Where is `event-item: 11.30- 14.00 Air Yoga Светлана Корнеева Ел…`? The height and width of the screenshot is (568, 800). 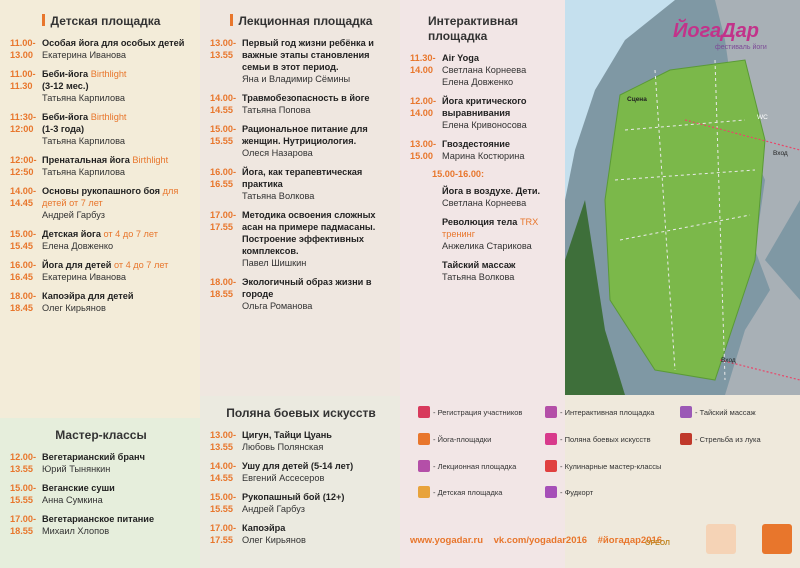 event-item: 11.30- 14.00 Air Yoga Светлана Корнеева Ел… is located at coordinates (483, 70).